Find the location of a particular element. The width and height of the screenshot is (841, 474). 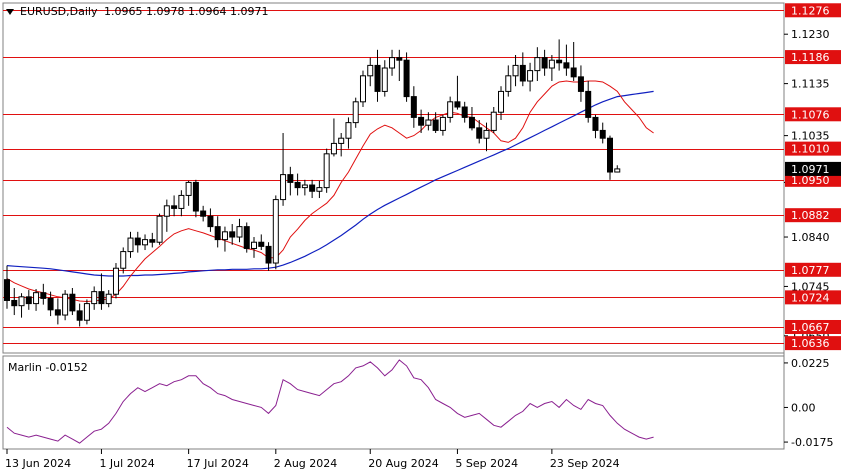

level-label: 1.0777 is located at coordinates (810, 270).